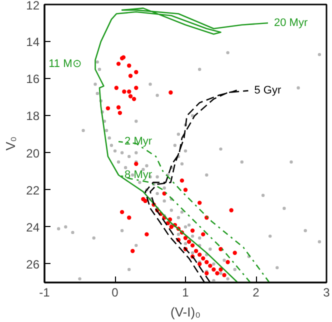 The height and width of the screenshot is (322, 332). What do you see at coordinates (33, 116) in the screenshot?
I see `y-tick-label: 18` at bounding box center [33, 116].